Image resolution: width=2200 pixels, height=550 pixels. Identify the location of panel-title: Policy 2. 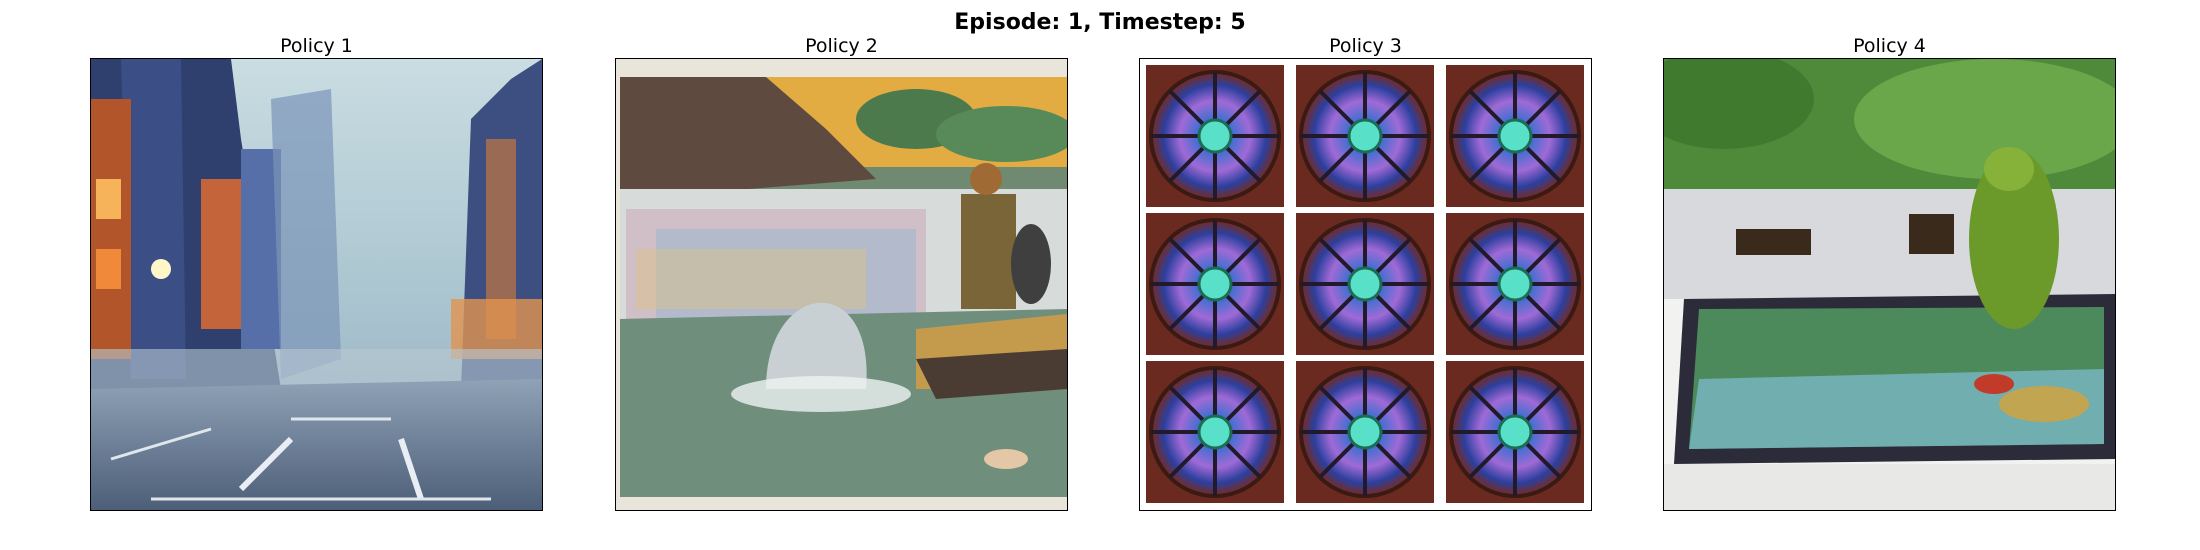
(841, 46).